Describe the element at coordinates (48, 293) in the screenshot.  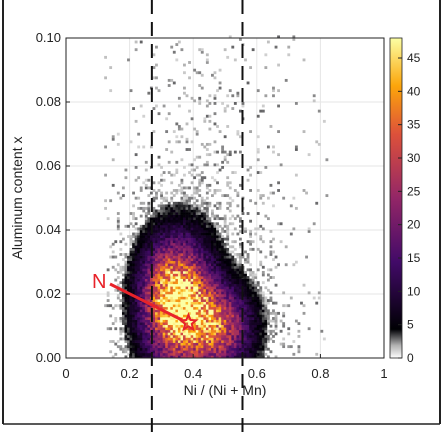
I see `y-tick-label: 0.02` at that location.